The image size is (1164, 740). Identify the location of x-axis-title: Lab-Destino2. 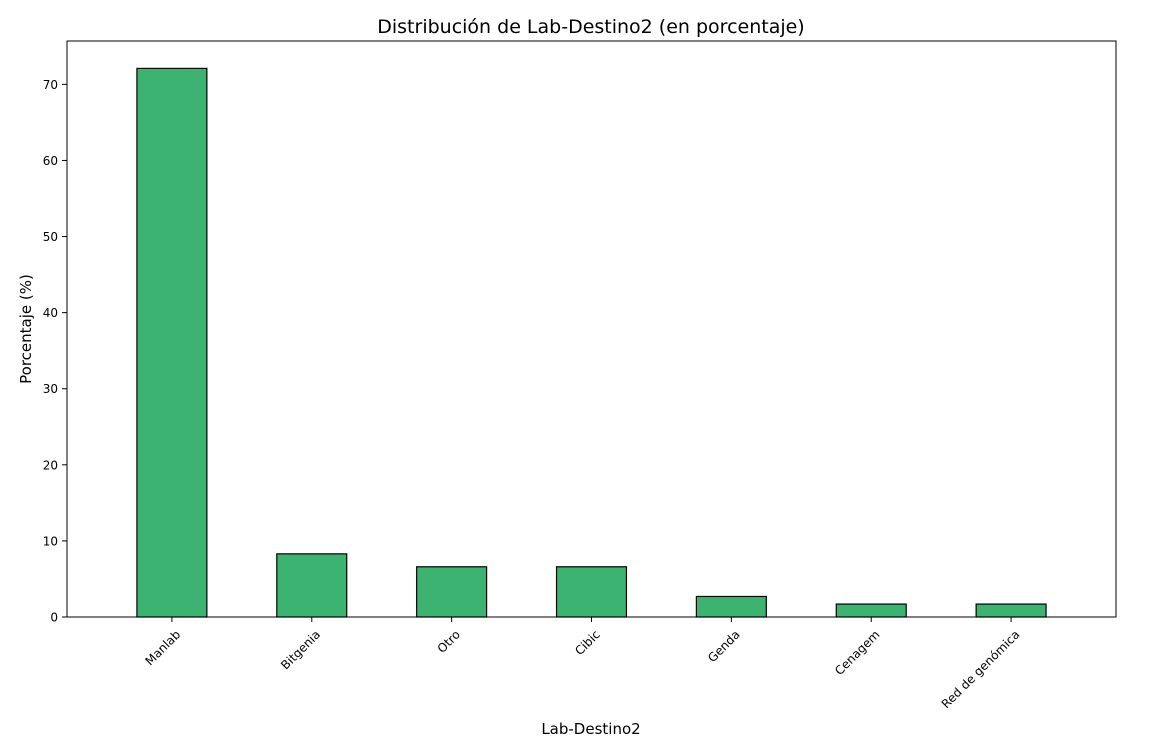
(590, 729).